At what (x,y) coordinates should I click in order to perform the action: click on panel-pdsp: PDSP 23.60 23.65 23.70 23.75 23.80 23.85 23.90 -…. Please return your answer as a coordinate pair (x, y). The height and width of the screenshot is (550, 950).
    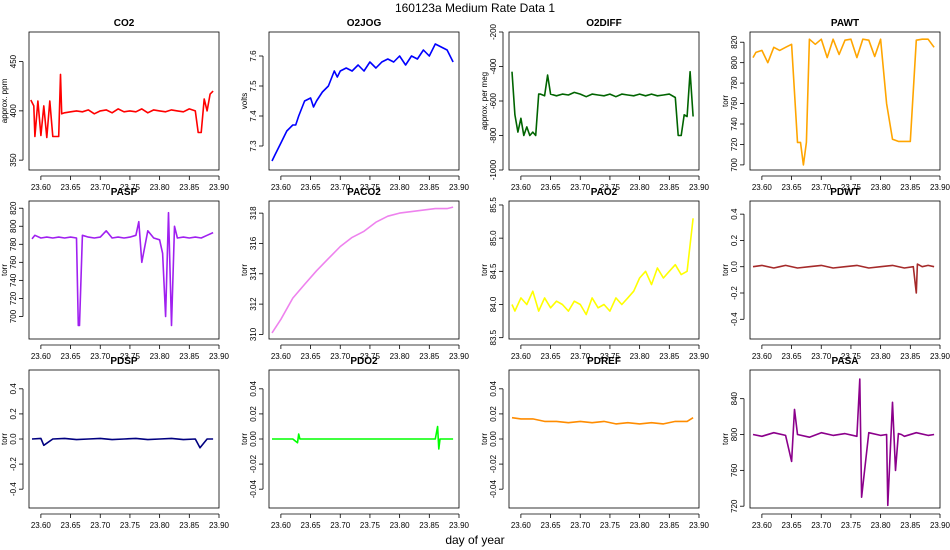
    Looking at the image, I should click on (115, 443).